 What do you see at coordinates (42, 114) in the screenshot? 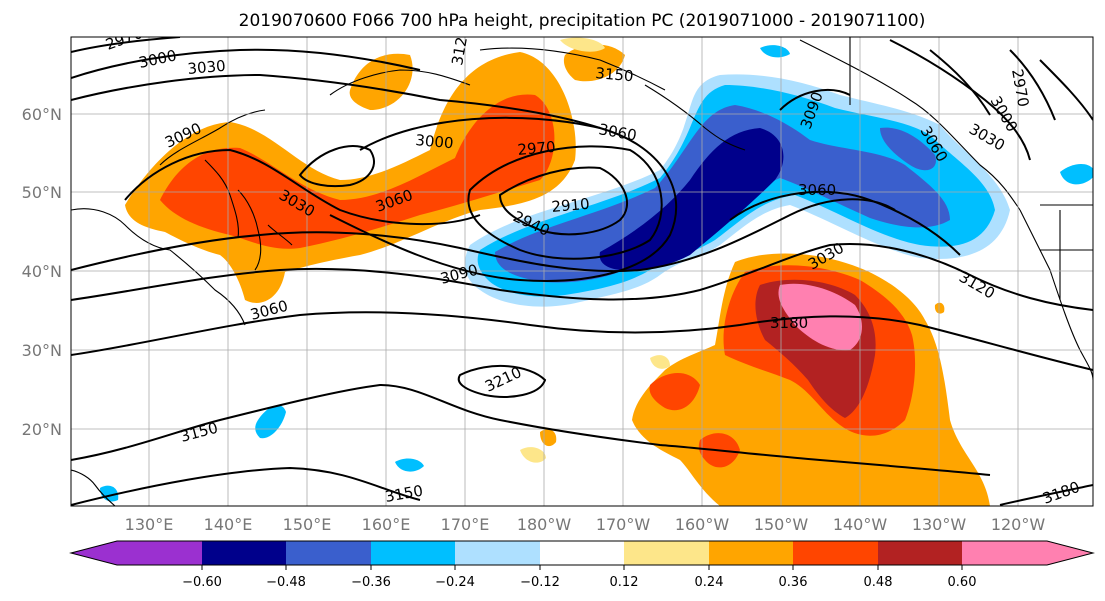
I see `lat-tick-label: 60°N` at bounding box center [42, 114].